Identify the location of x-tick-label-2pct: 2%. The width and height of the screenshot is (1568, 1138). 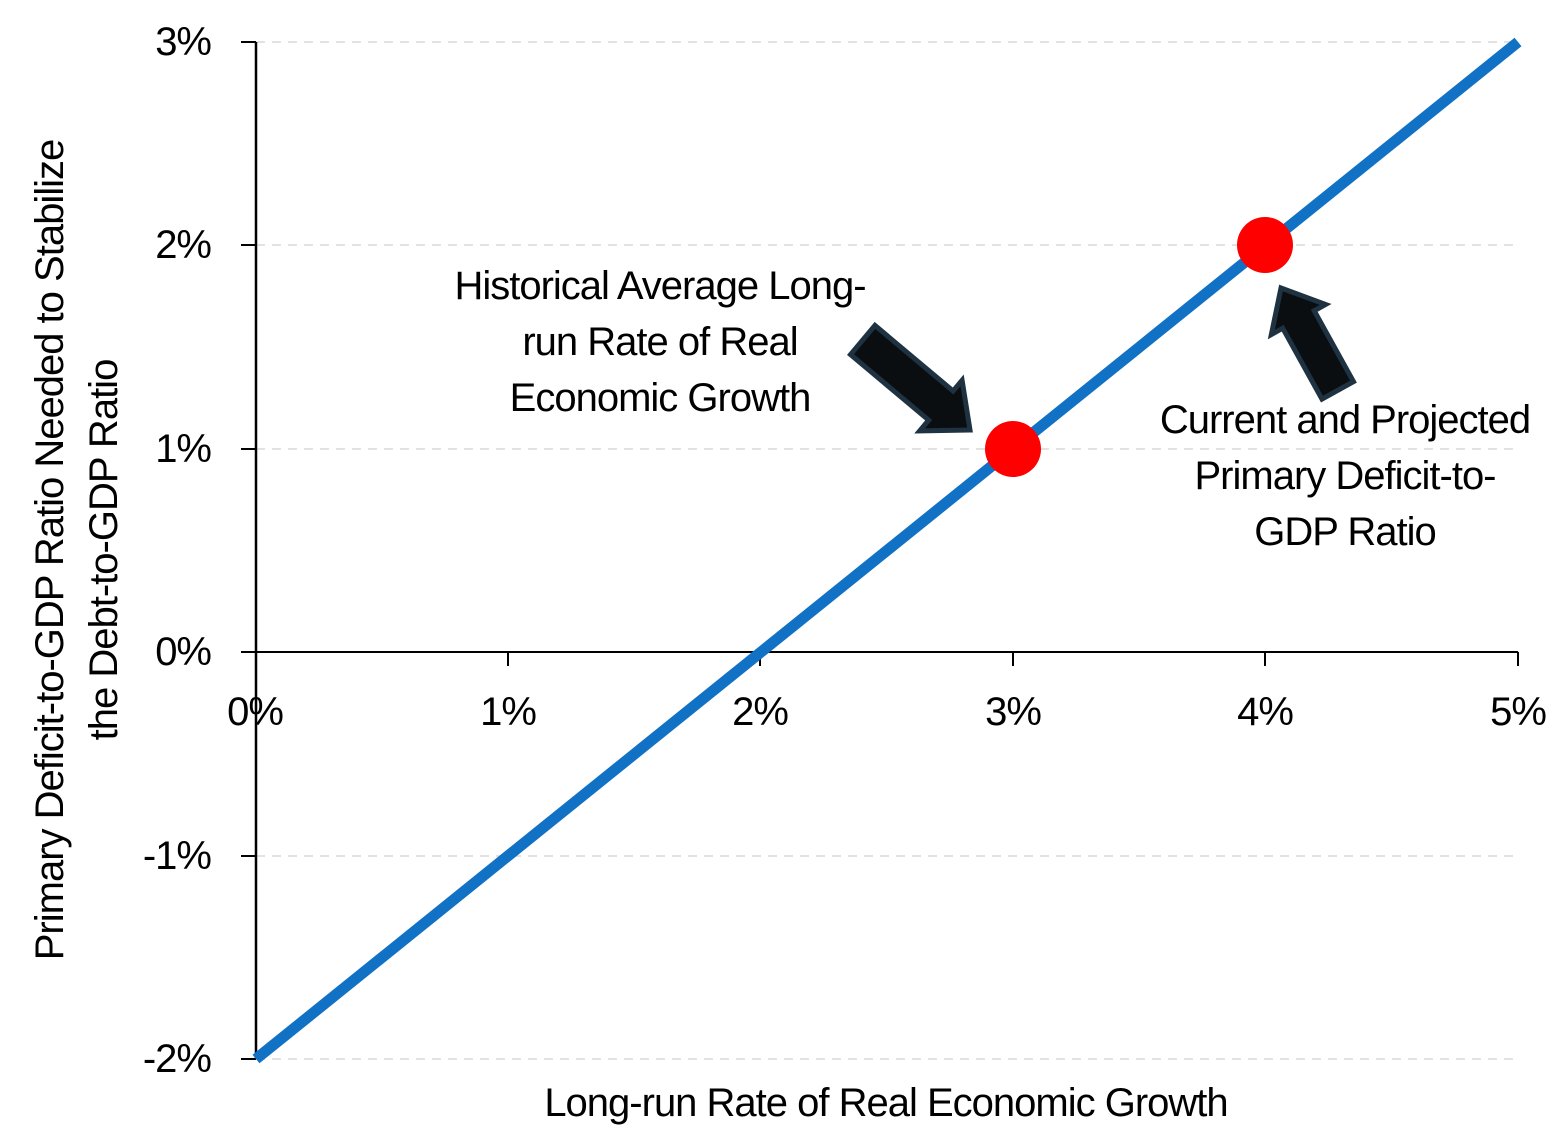
(760, 712).